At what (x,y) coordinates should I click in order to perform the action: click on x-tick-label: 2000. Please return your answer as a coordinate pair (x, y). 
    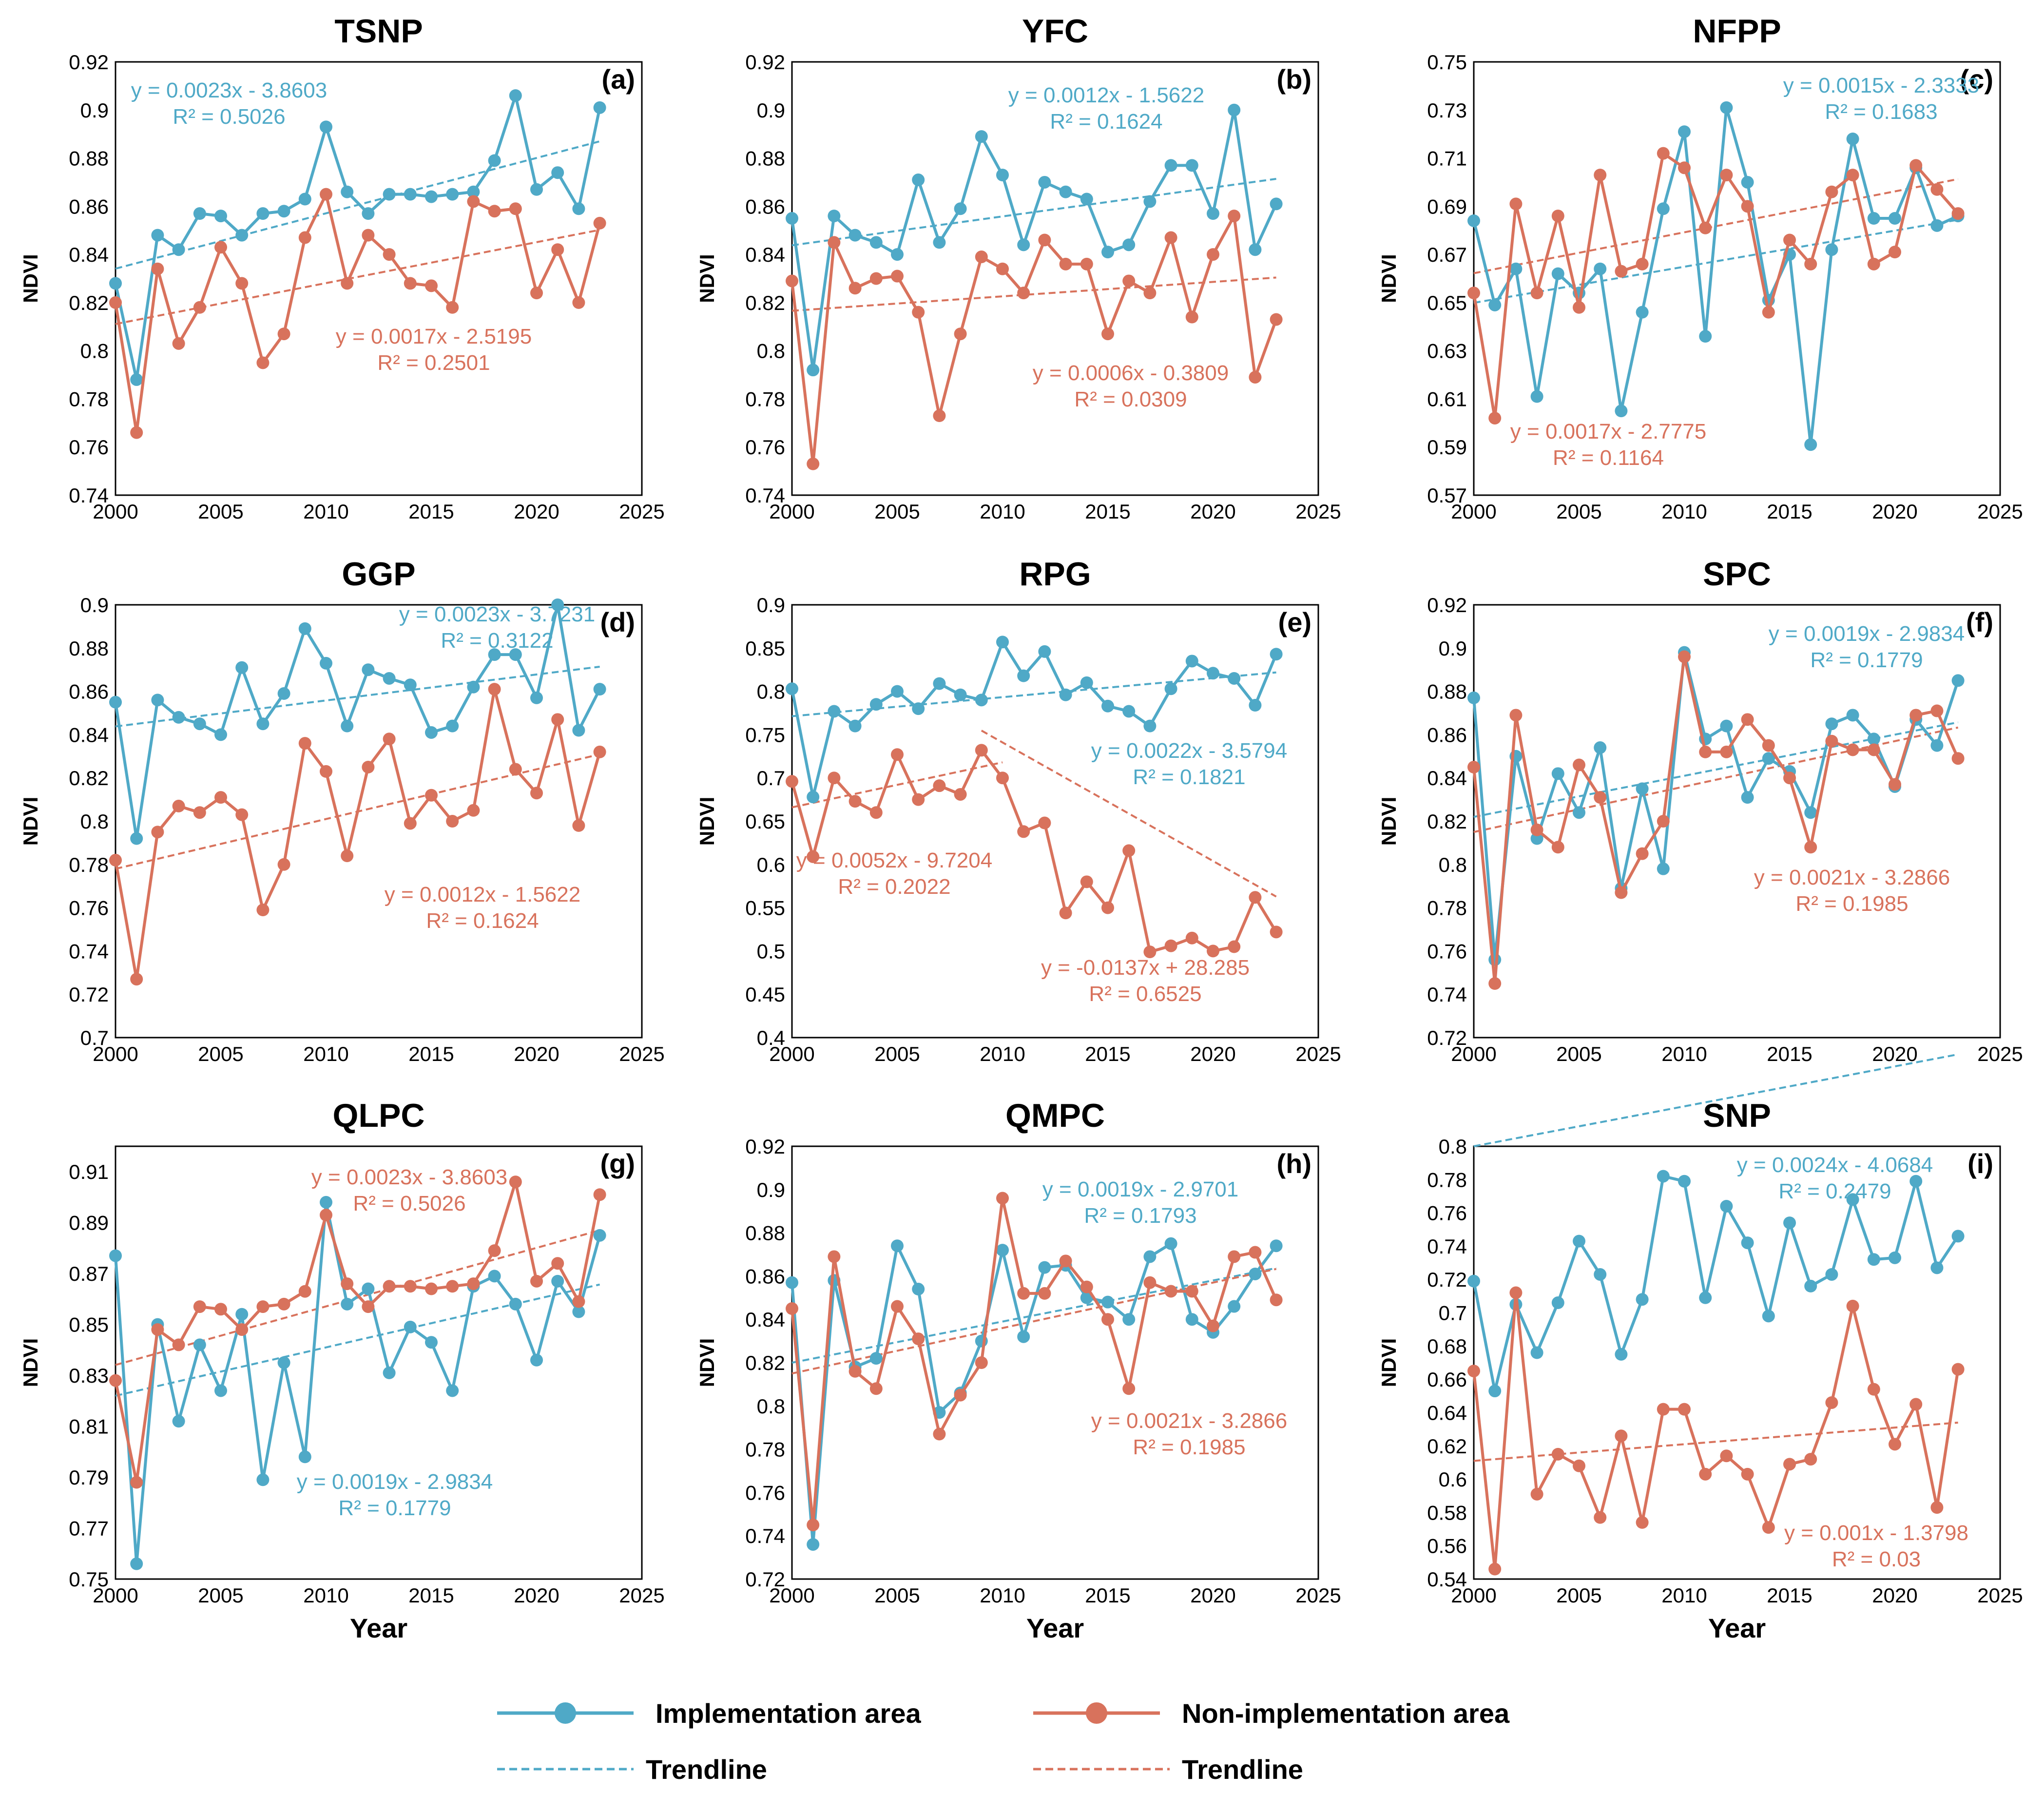
    Looking at the image, I should click on (1473, 511).